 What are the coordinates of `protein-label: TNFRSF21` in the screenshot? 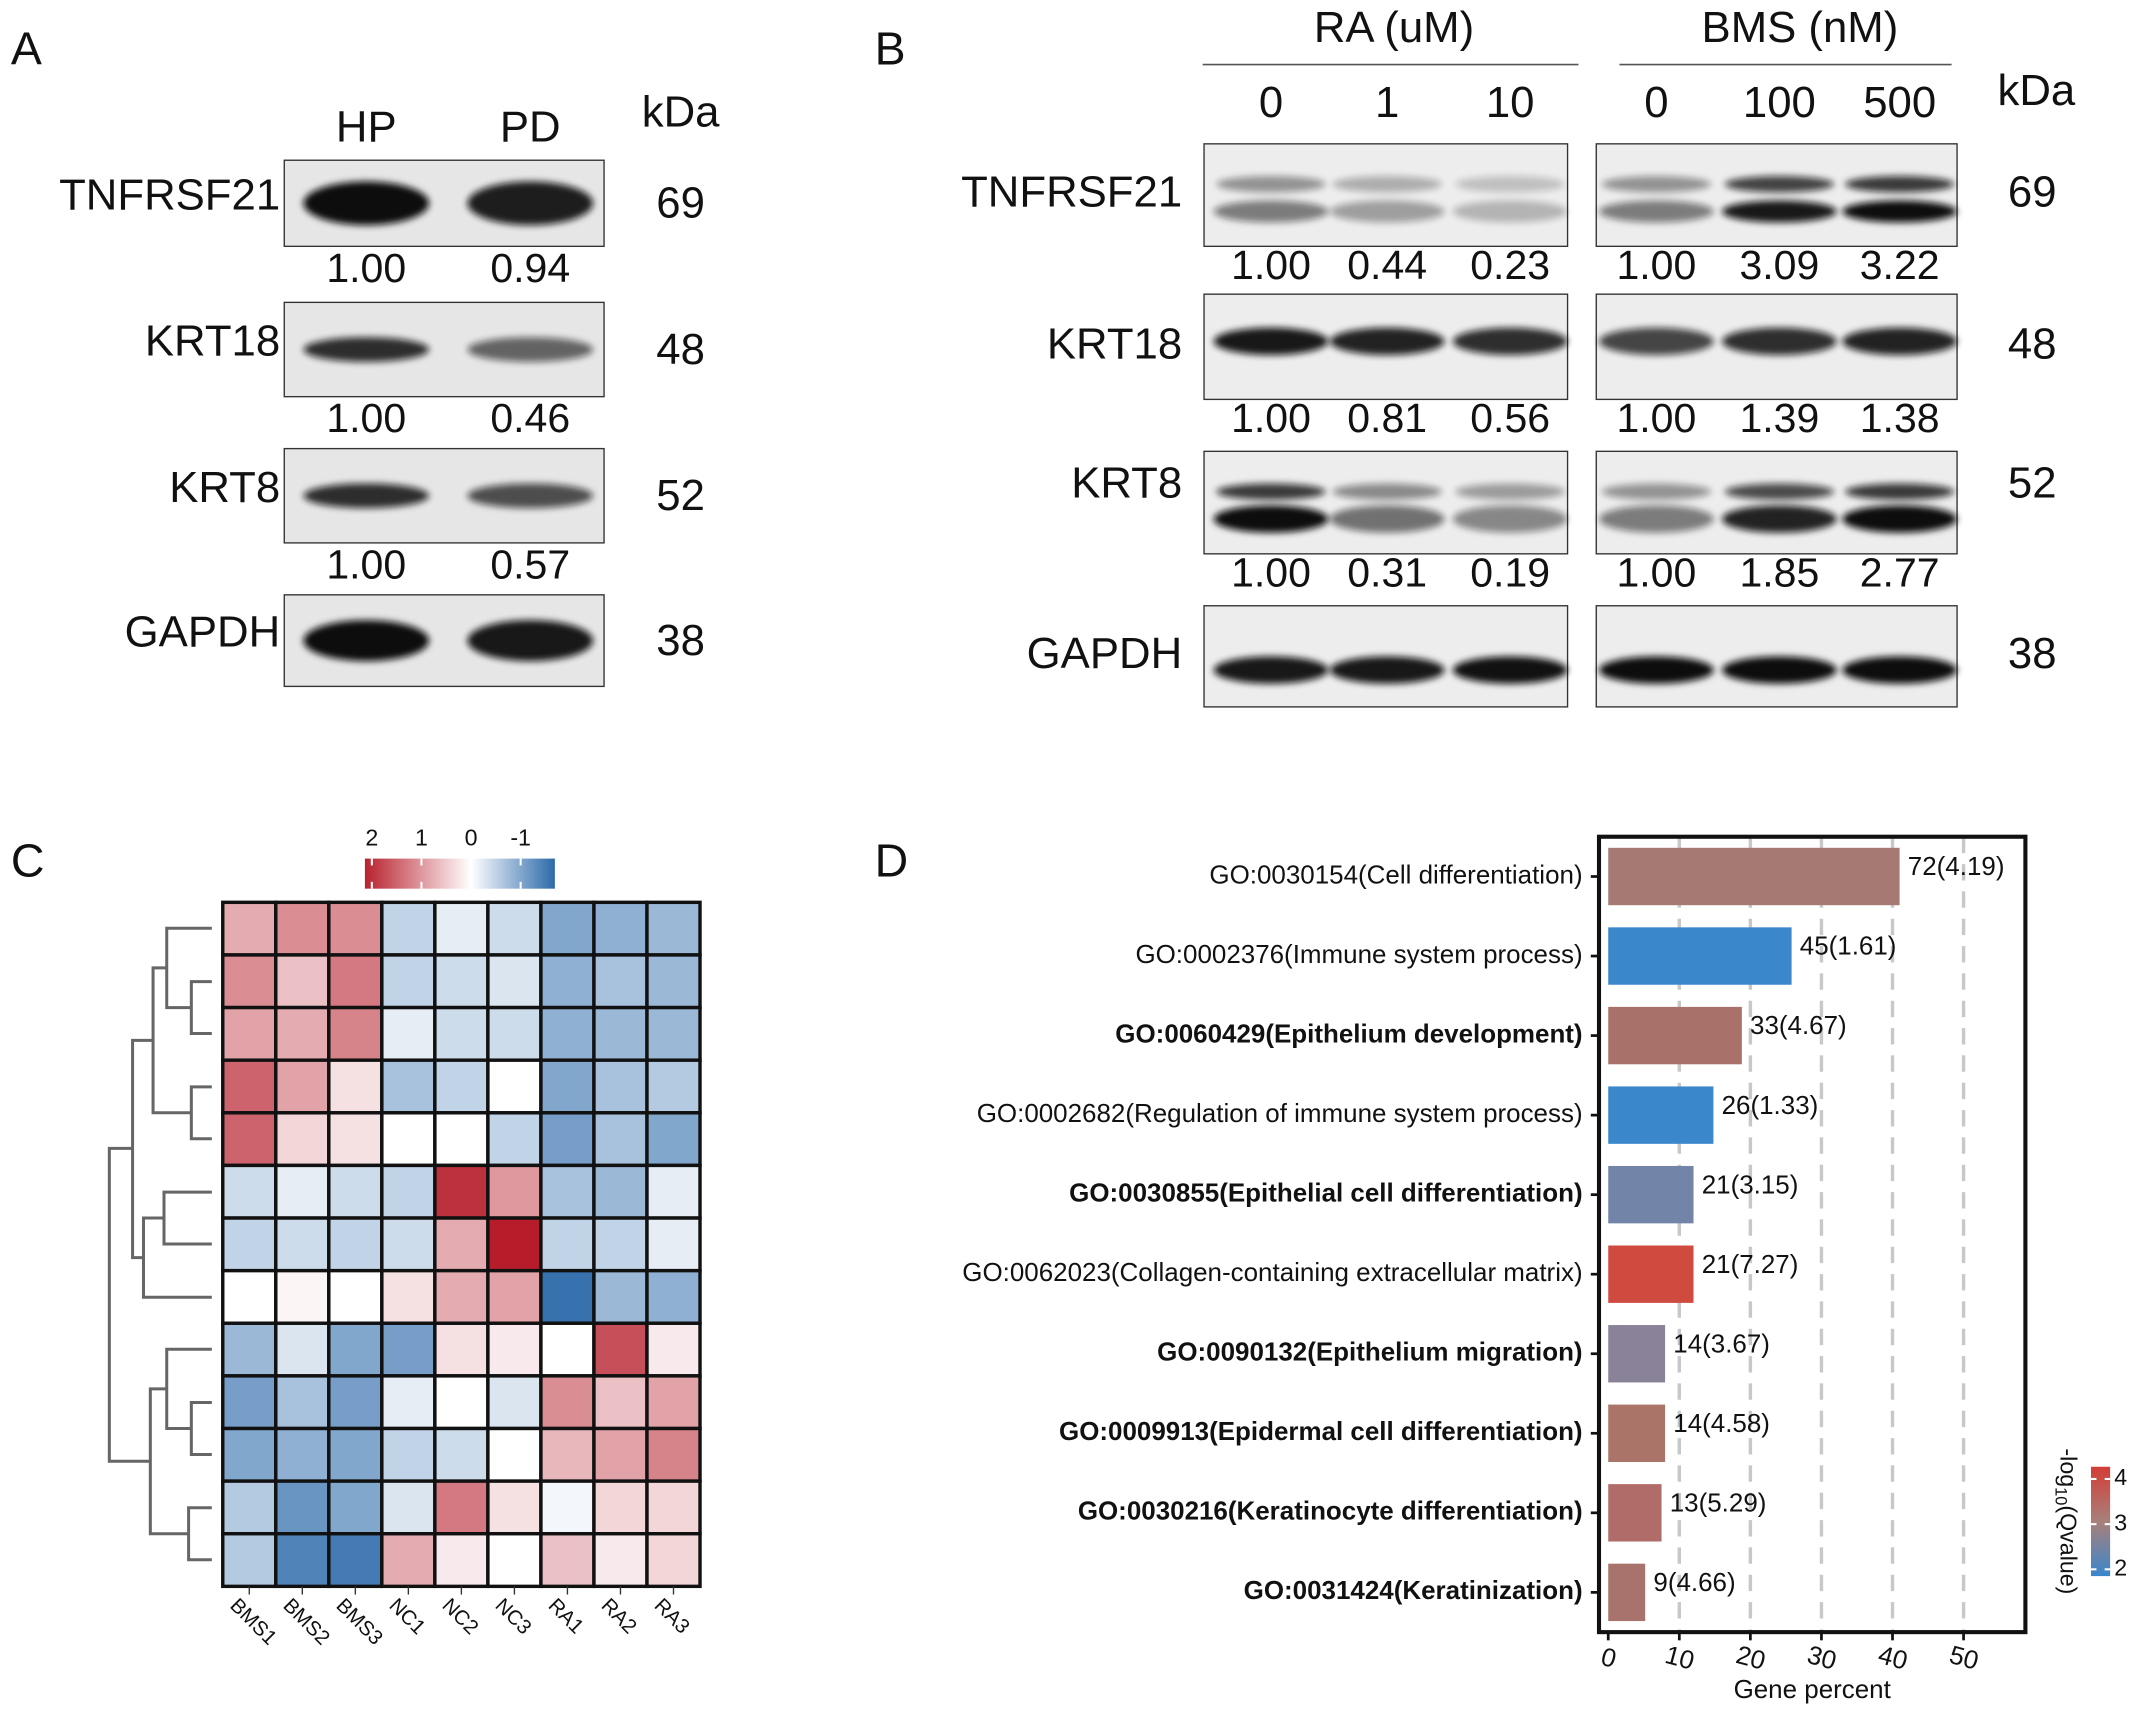 It's located at (169, 194).